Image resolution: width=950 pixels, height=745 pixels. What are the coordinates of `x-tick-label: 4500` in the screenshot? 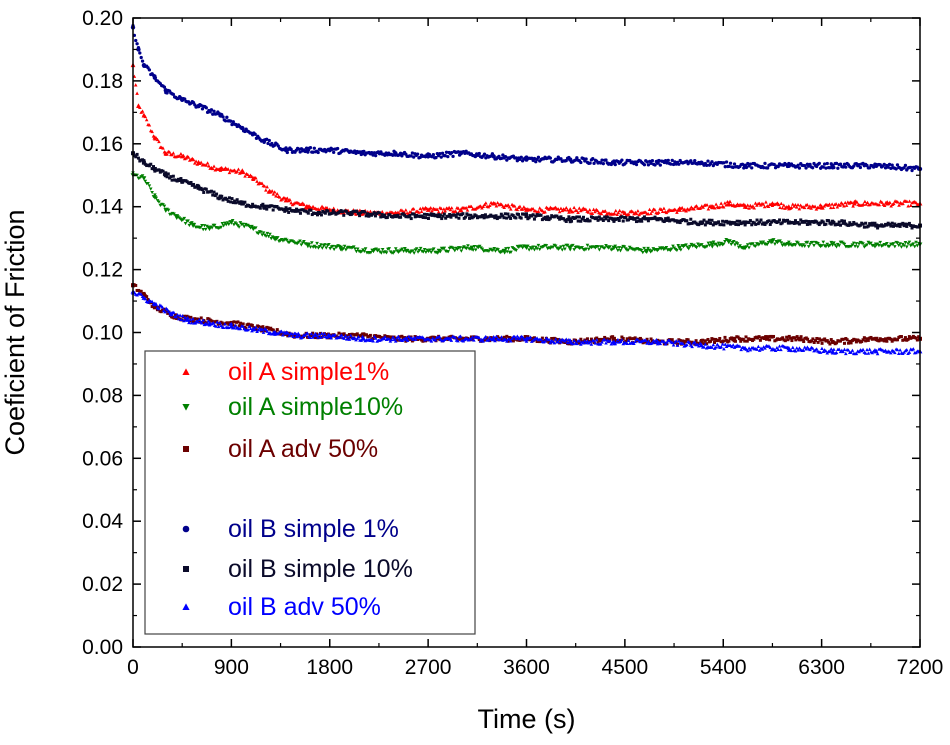 It's located at (625, 667).